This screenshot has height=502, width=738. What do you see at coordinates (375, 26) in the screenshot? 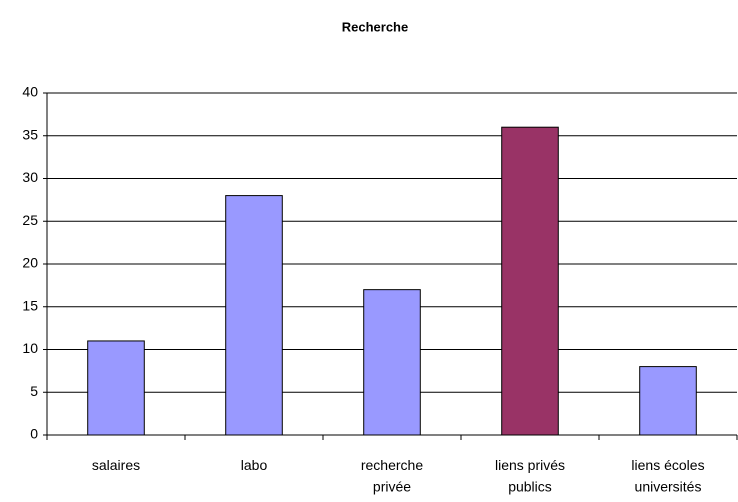
I see `chart-title: Recherche` at bounding box center [375, 26].